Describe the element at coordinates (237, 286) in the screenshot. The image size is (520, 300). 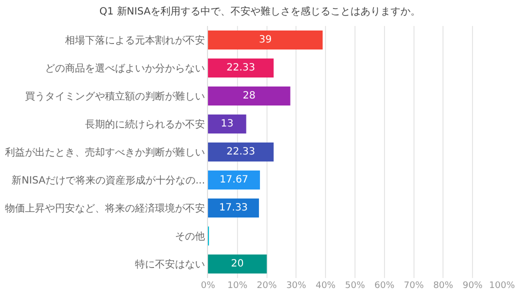
I see `x-tick-label: 10%` at that location.